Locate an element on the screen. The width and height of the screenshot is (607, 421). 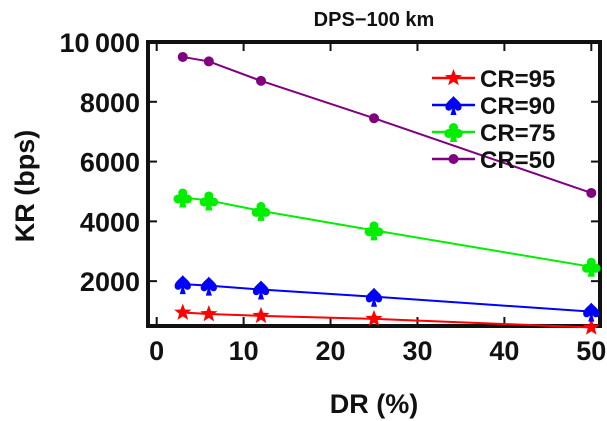
x-tick-label: 50 is located at coordinates (591, 351).